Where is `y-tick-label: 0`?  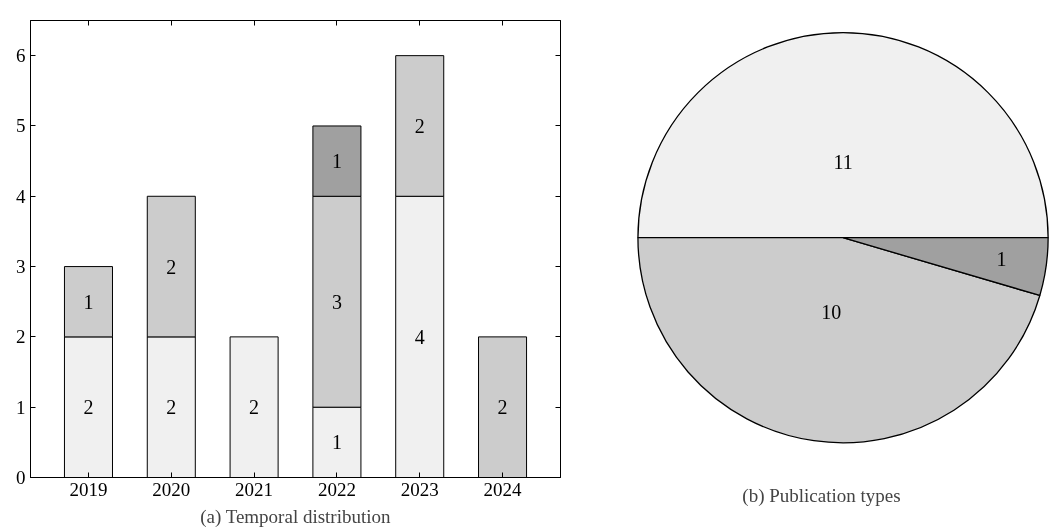 y-tick-label: 0 is located at coordinates (21, 477).